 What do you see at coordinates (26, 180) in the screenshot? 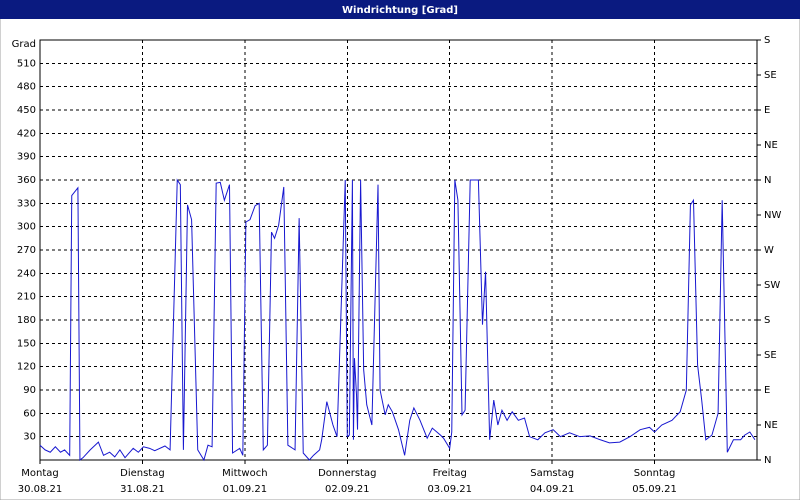
I see `y-tick-label: 360` at bounding box center [26, 180].